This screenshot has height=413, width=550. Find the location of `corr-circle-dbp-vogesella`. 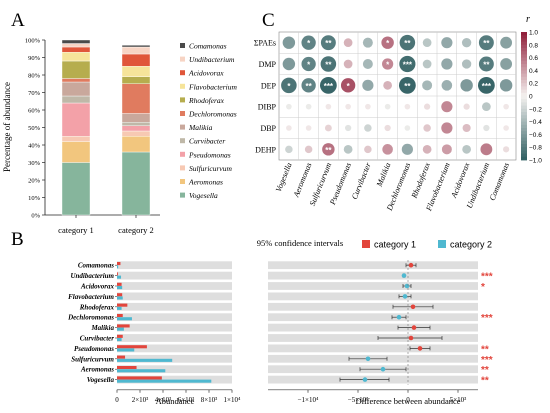

corr-circle-dbp-vogesella is located at coordinates (289, 128).